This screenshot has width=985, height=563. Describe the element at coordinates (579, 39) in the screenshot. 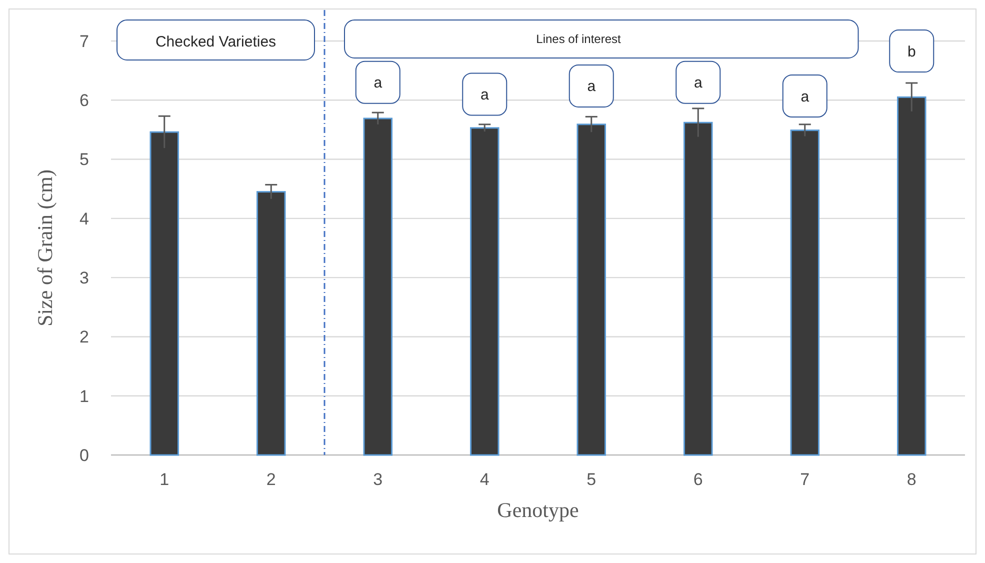

I see `annotation: Lines of interest` at that location.